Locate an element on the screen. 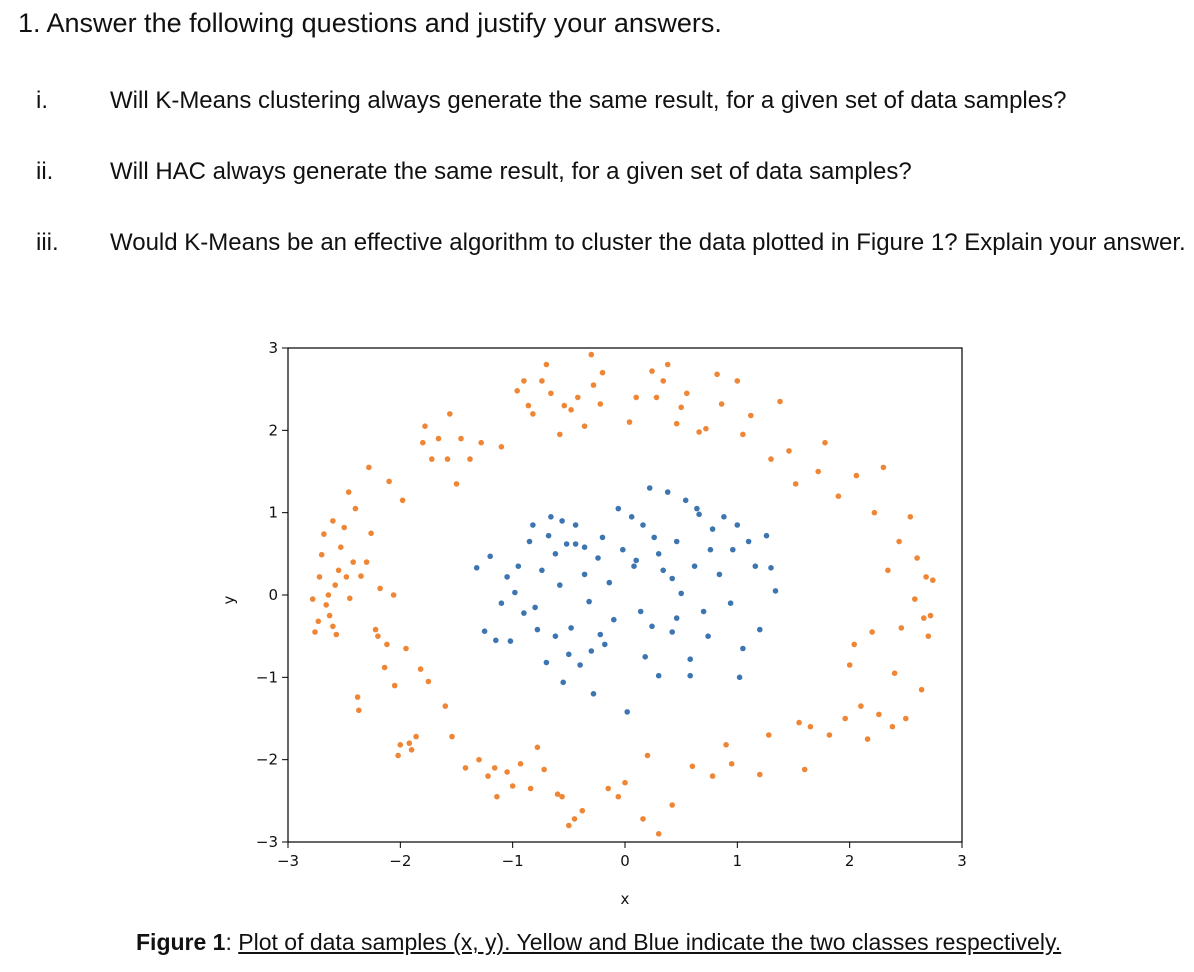  x-tick-label: −1 is located at coordinates (513, 861).